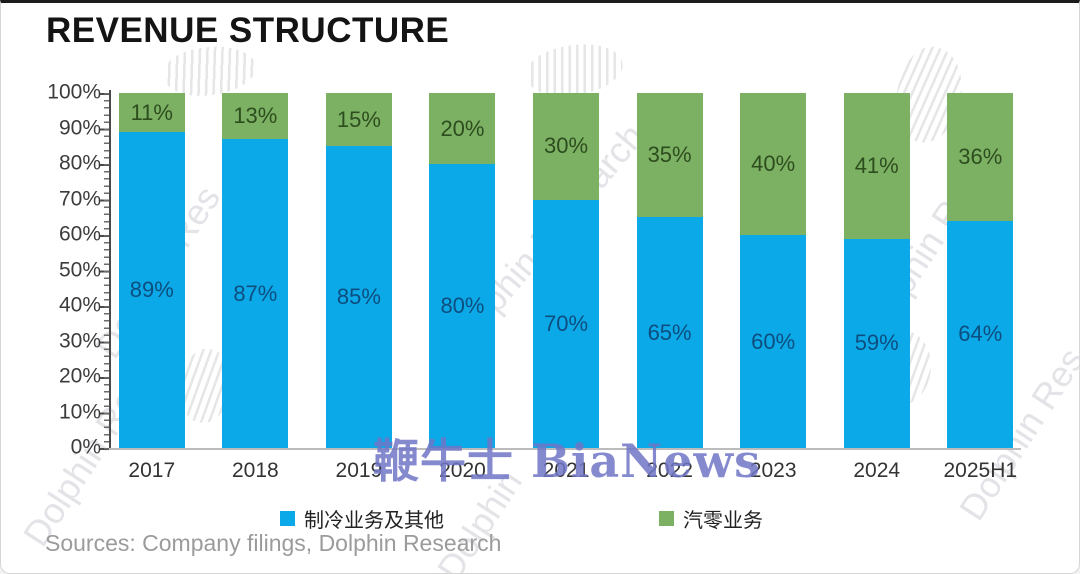 The width and height of the screenshot is (1080, 574). What do you see at coordinates (980, 470) in the screenshot?
I see `x-axis-label: 2025H1` at bounding box center [980, 470].